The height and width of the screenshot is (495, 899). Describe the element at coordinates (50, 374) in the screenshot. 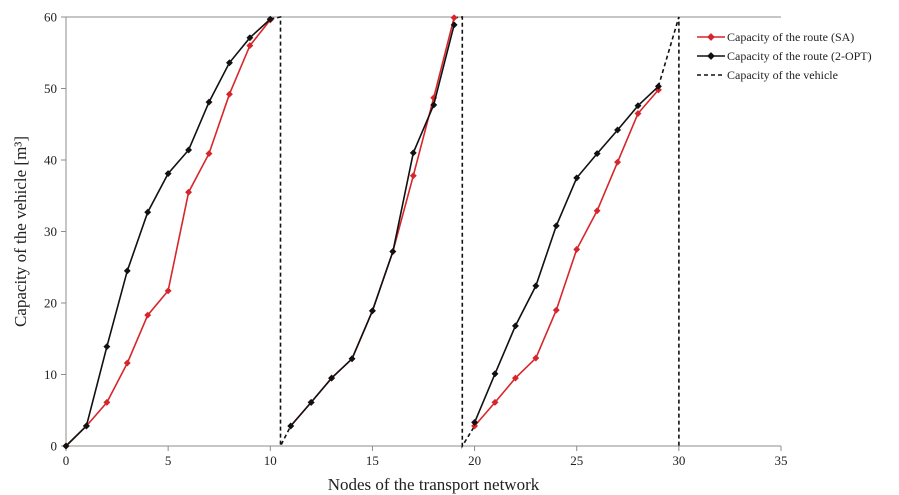

I see `y-tick-label: 10` at that location.